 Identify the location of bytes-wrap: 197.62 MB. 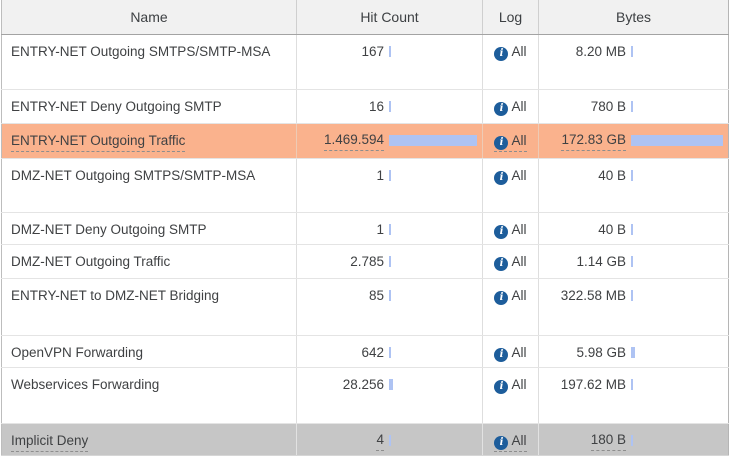
(633, 384).